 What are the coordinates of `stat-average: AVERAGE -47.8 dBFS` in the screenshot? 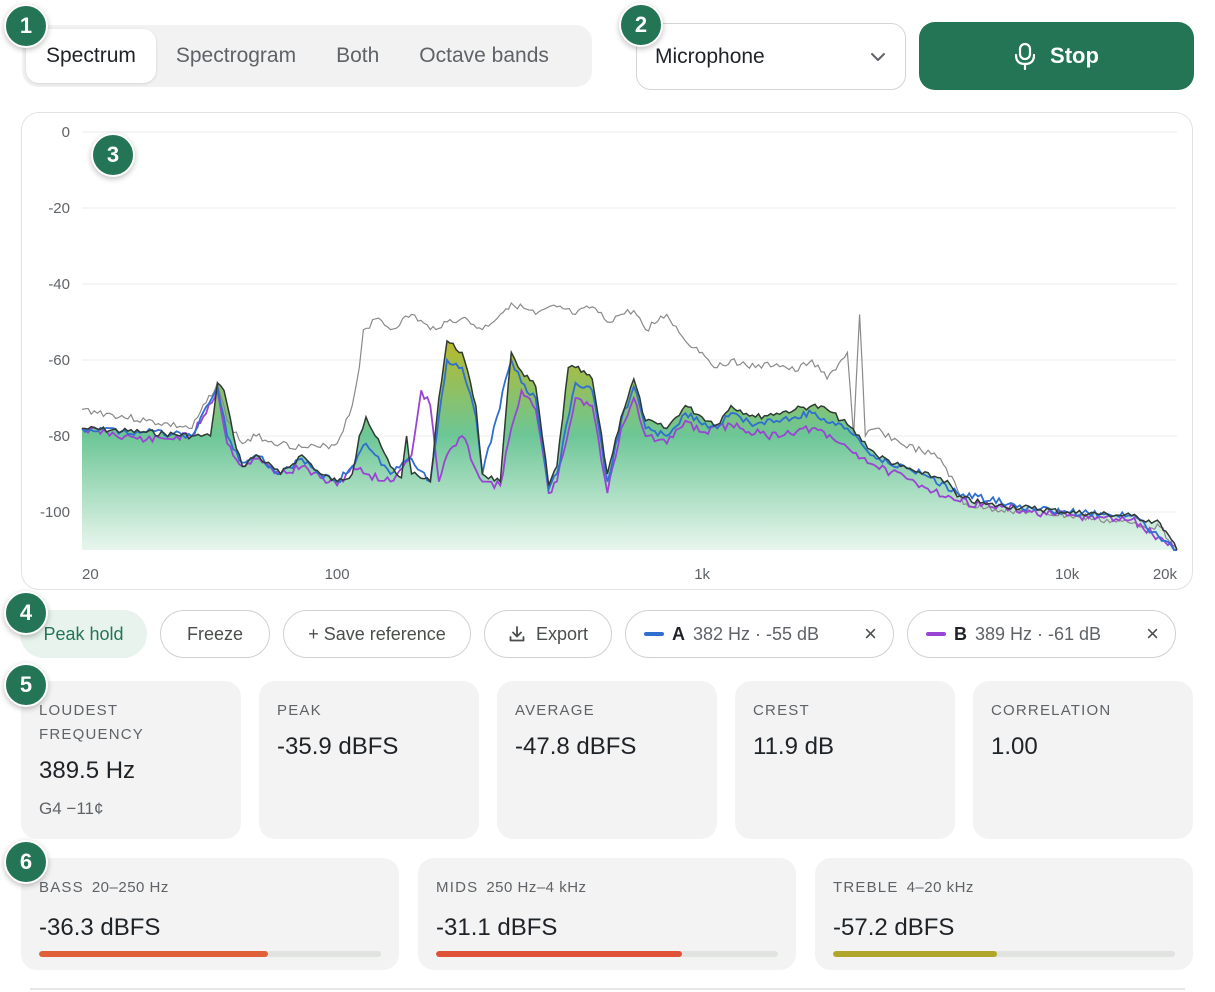 It's located at (607, 760).